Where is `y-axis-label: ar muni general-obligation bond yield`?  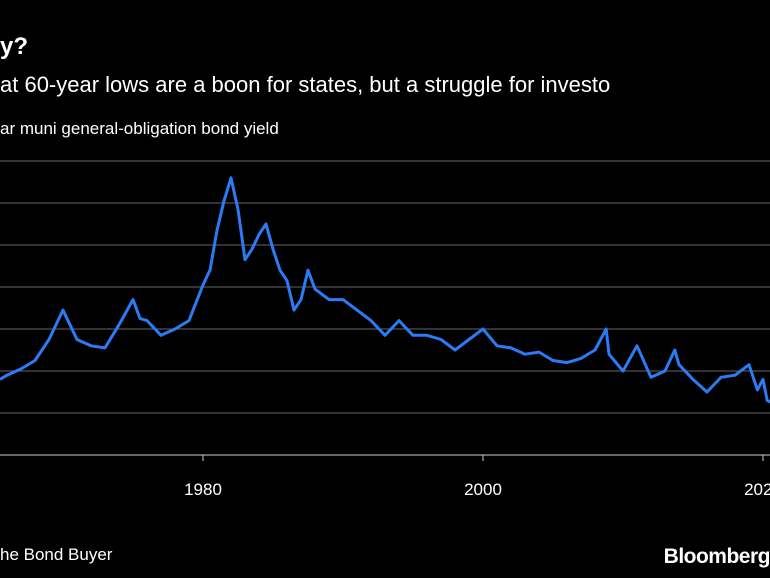
y-axis-label: ar muni general-obligation bond yield is located at coordinates (139, 128).